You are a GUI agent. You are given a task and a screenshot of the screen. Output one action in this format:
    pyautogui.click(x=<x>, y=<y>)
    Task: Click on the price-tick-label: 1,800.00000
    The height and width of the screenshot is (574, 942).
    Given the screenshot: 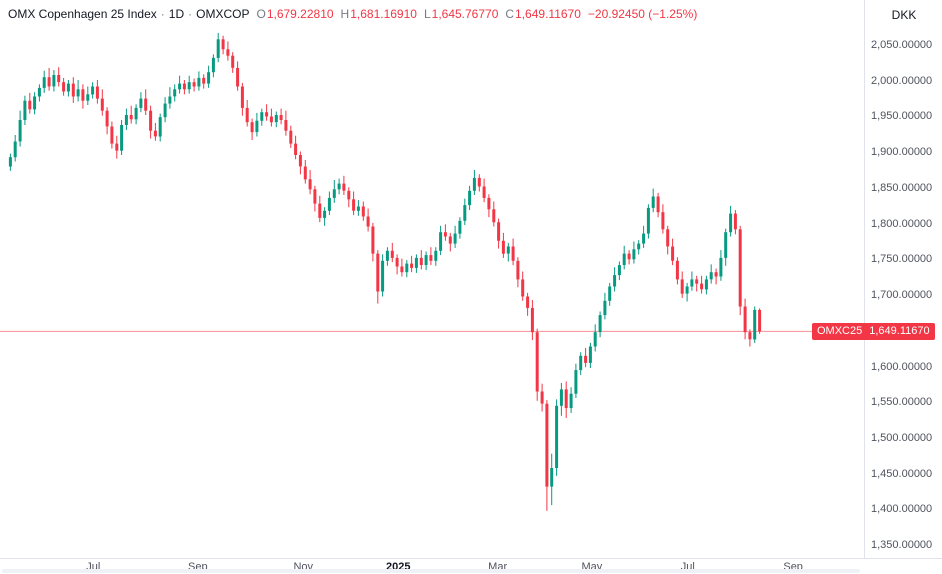 What is the action you would take?
    pyautogui.click(x=902, y=223)
    